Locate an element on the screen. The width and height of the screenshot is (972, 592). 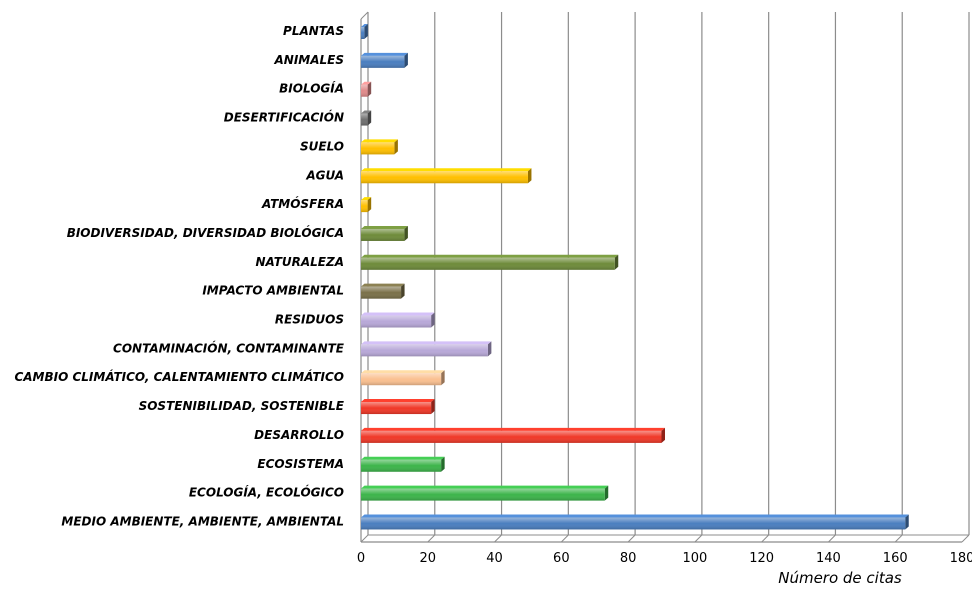
x-tick-label: 40 is located at coordinates (494, 558).